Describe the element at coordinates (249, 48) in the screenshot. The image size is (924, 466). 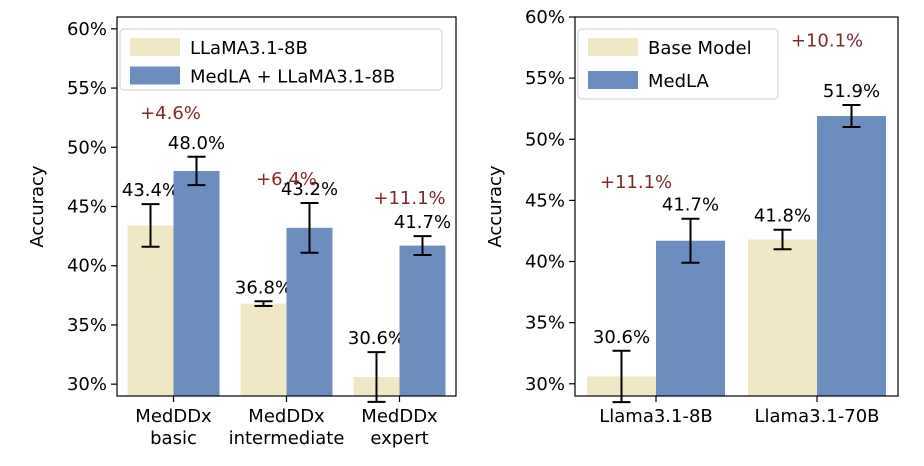
I see `legend-entry: LLaMA3.1-8B` at that location.